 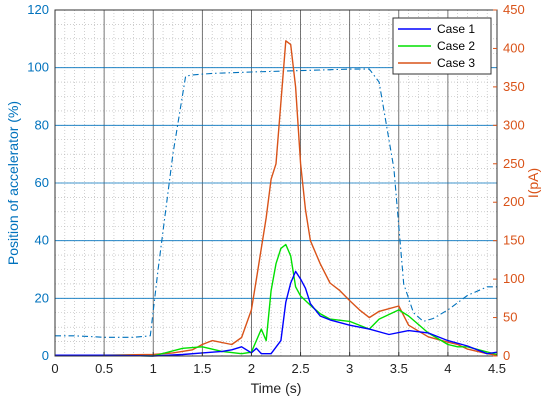 What do you see at coordinates (153, 368) in the screenshot?
I see `x-tick-label: 1` at bounding box center [153, 368].